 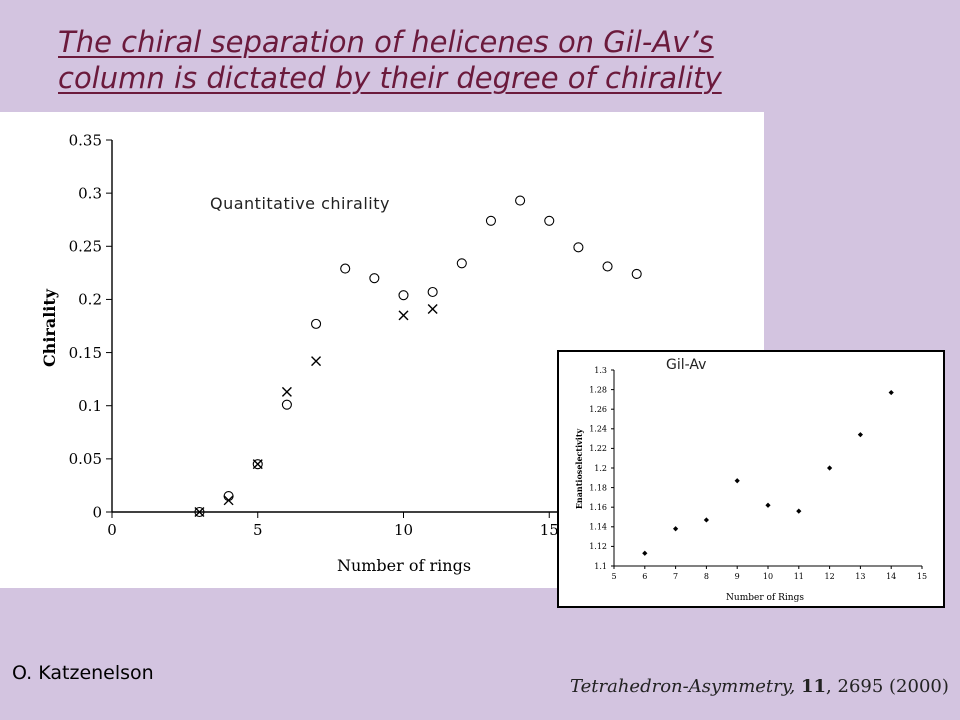 What do you see at coordinates (799, 576) in the screenshot?
I see `enantioselectivity-x-tick-label: 11` at bounding box center [799, 576].